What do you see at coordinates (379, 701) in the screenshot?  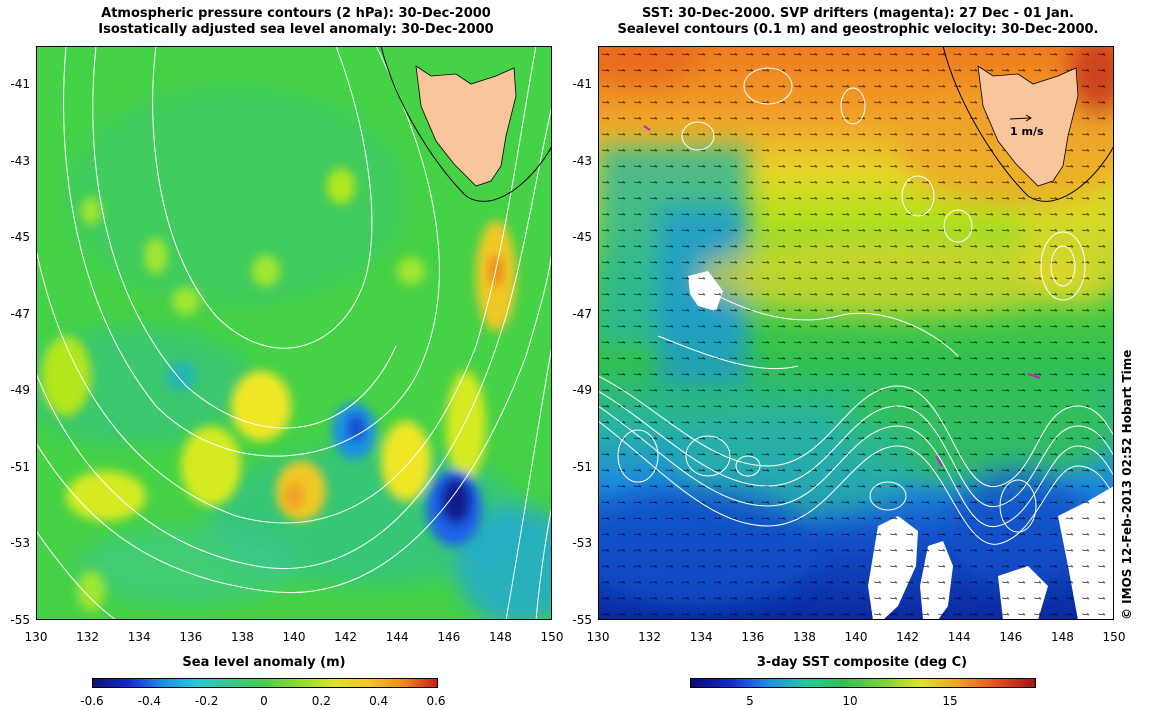 I see `sla-colorbar-label-5: 0.4` at bounding box center [379, 701].